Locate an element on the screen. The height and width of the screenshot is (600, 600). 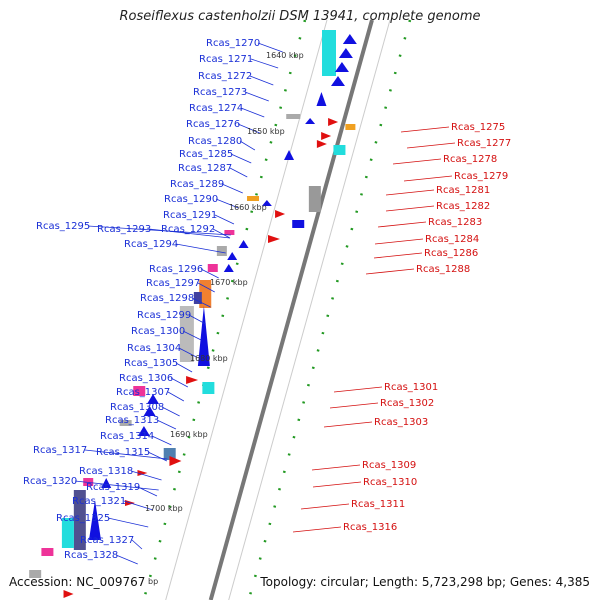
gene-label-left: Rcas_1274 is located at coordinates (216, 108).